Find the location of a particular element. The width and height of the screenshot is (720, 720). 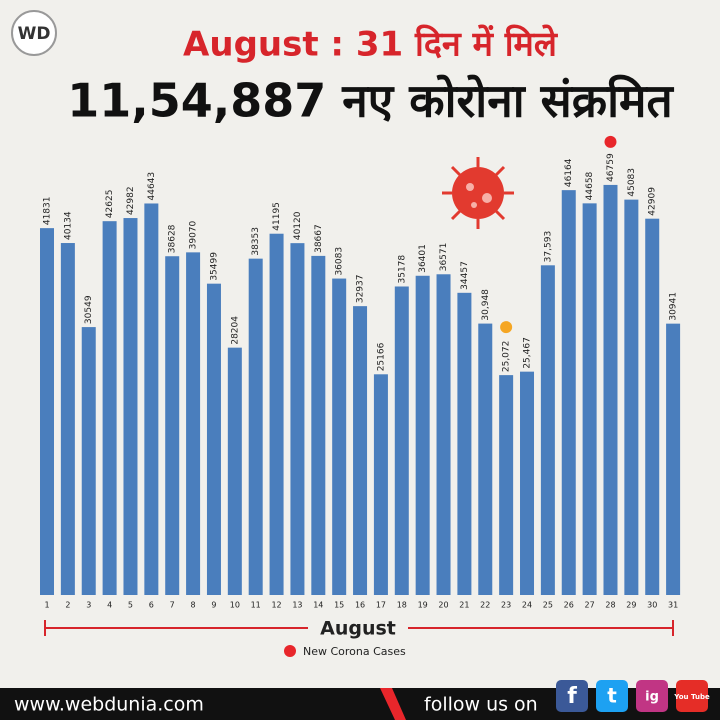

value-label: 36083 is located at coordinates (340, 261).